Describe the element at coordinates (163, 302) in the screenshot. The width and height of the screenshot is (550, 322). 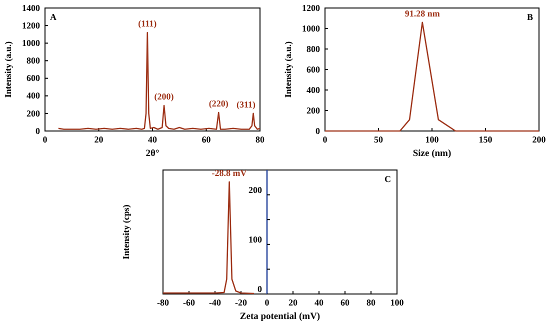
I see `x-tick-label: -80` at that location.